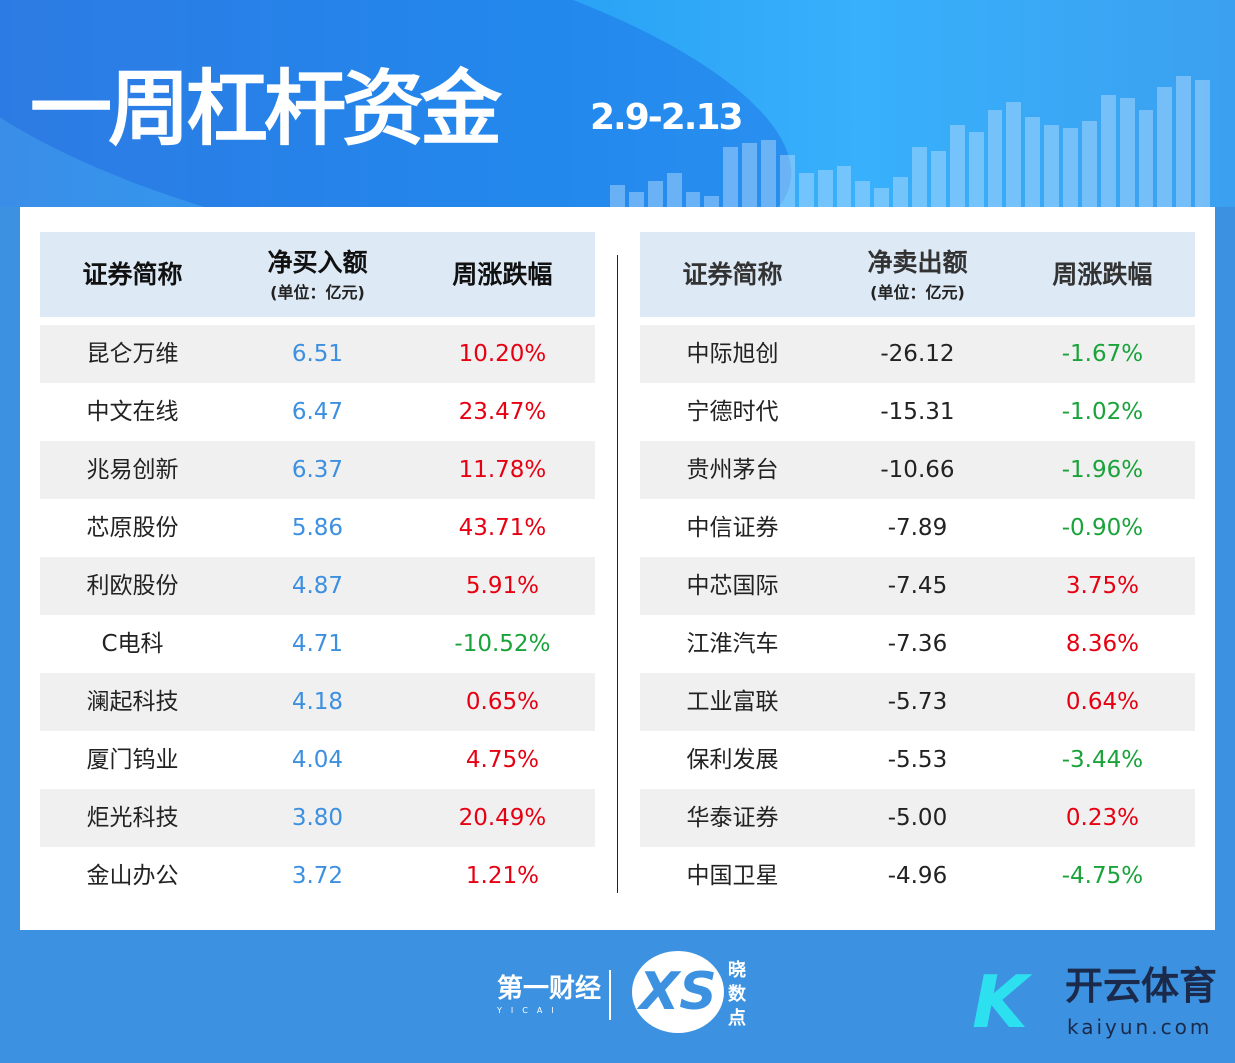 This screenshot has width=1235, height=1063. I want to click on net-amount: 3.72, so click(317, 876).